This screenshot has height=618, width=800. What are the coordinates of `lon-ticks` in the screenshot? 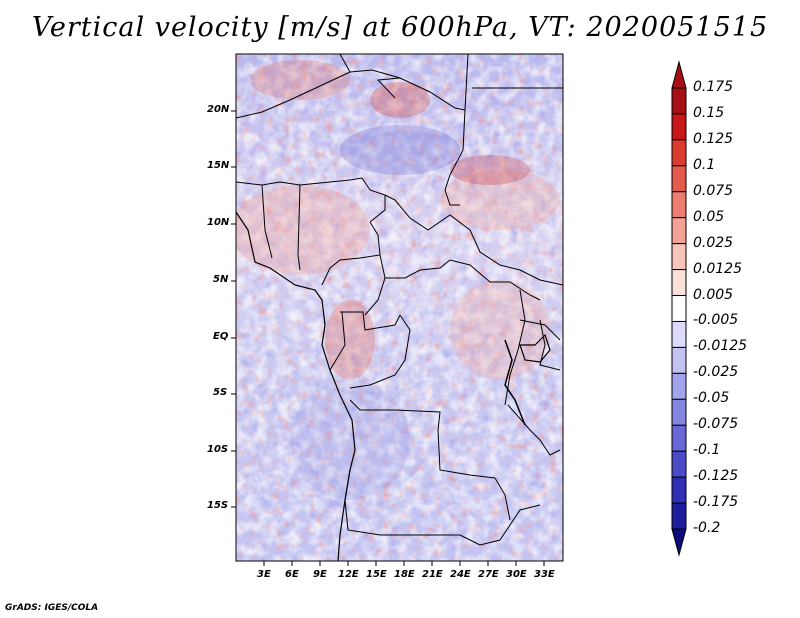 It's located at (404, 563).